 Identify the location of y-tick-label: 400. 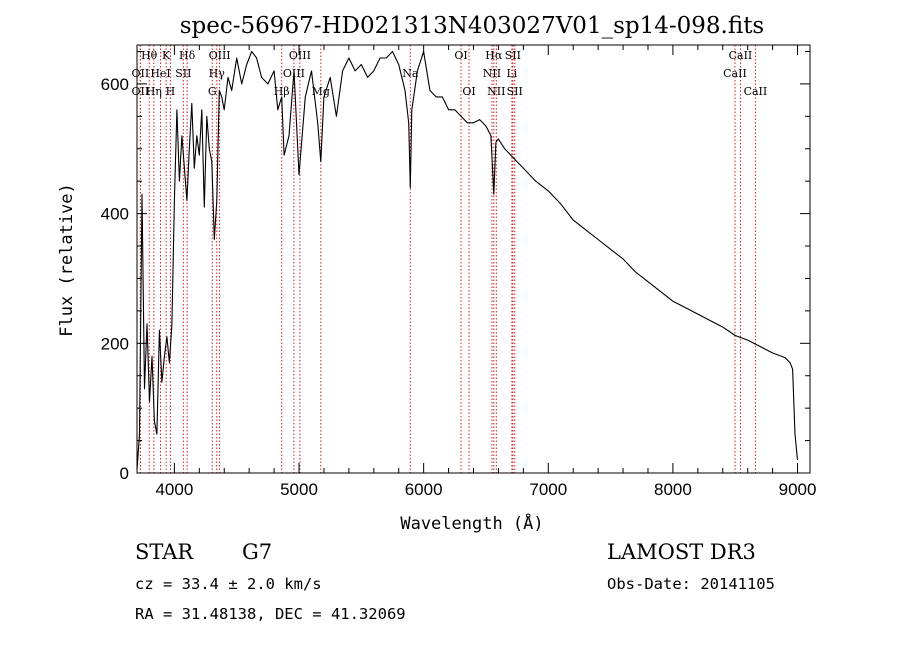
(115, 214).